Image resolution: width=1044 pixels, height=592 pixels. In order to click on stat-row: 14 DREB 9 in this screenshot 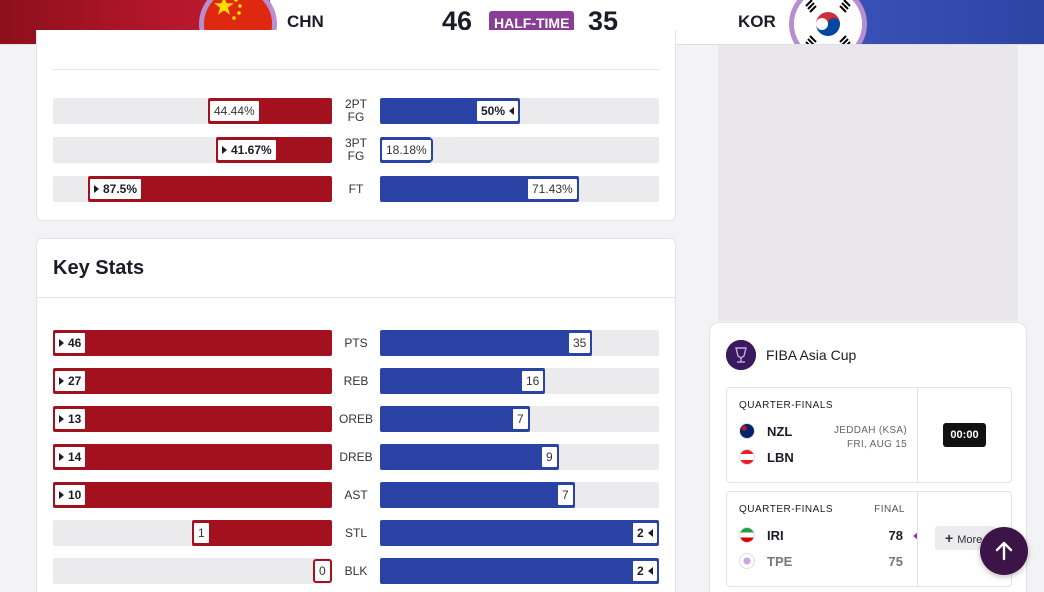, I will do `click(356, 457)`.